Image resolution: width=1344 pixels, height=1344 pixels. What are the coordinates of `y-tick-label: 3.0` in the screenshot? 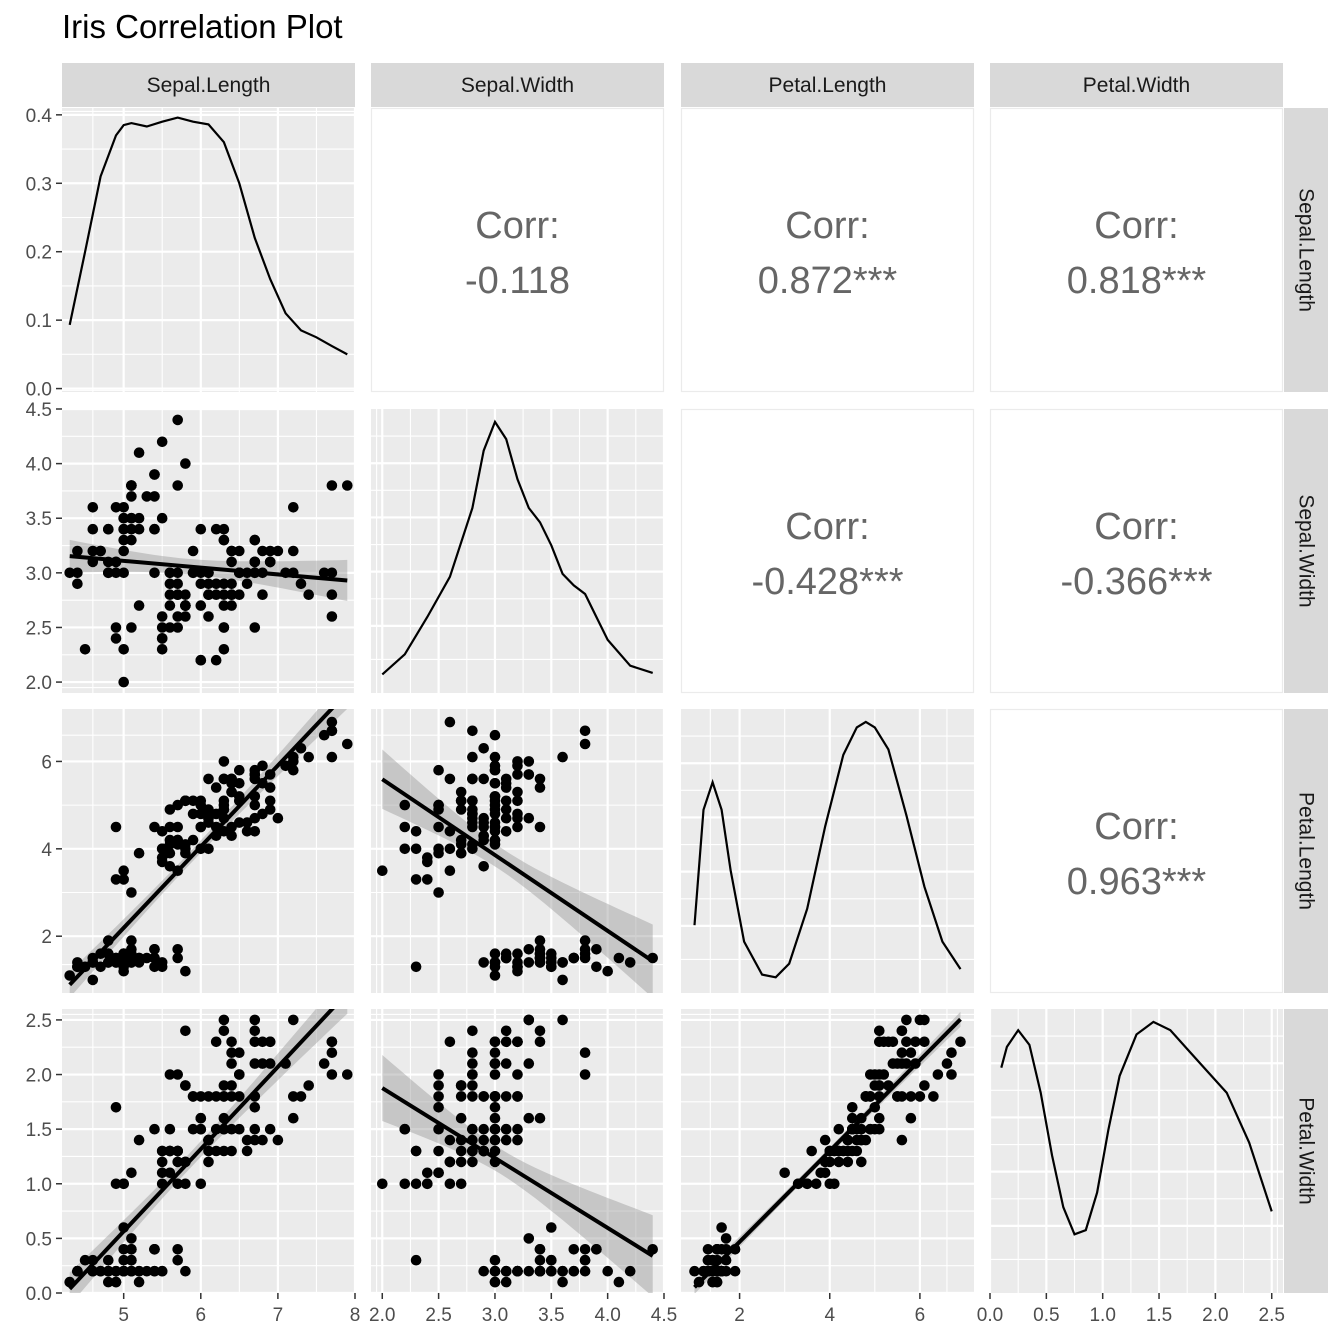 It's located at (39, 574).